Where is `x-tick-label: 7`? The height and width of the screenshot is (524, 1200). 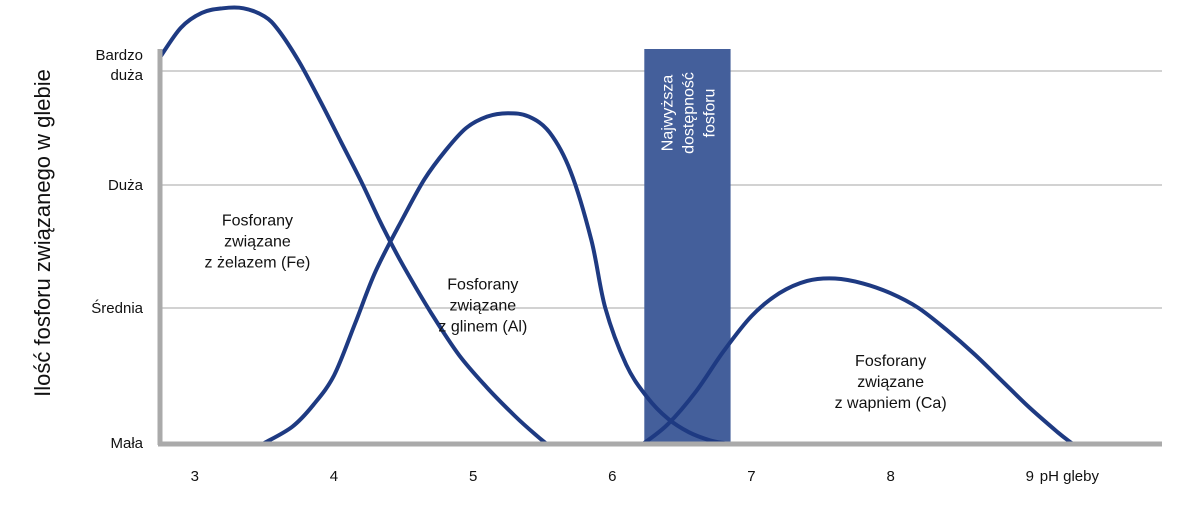 x-tick-label: 7 is located at coordinates (751, 476).